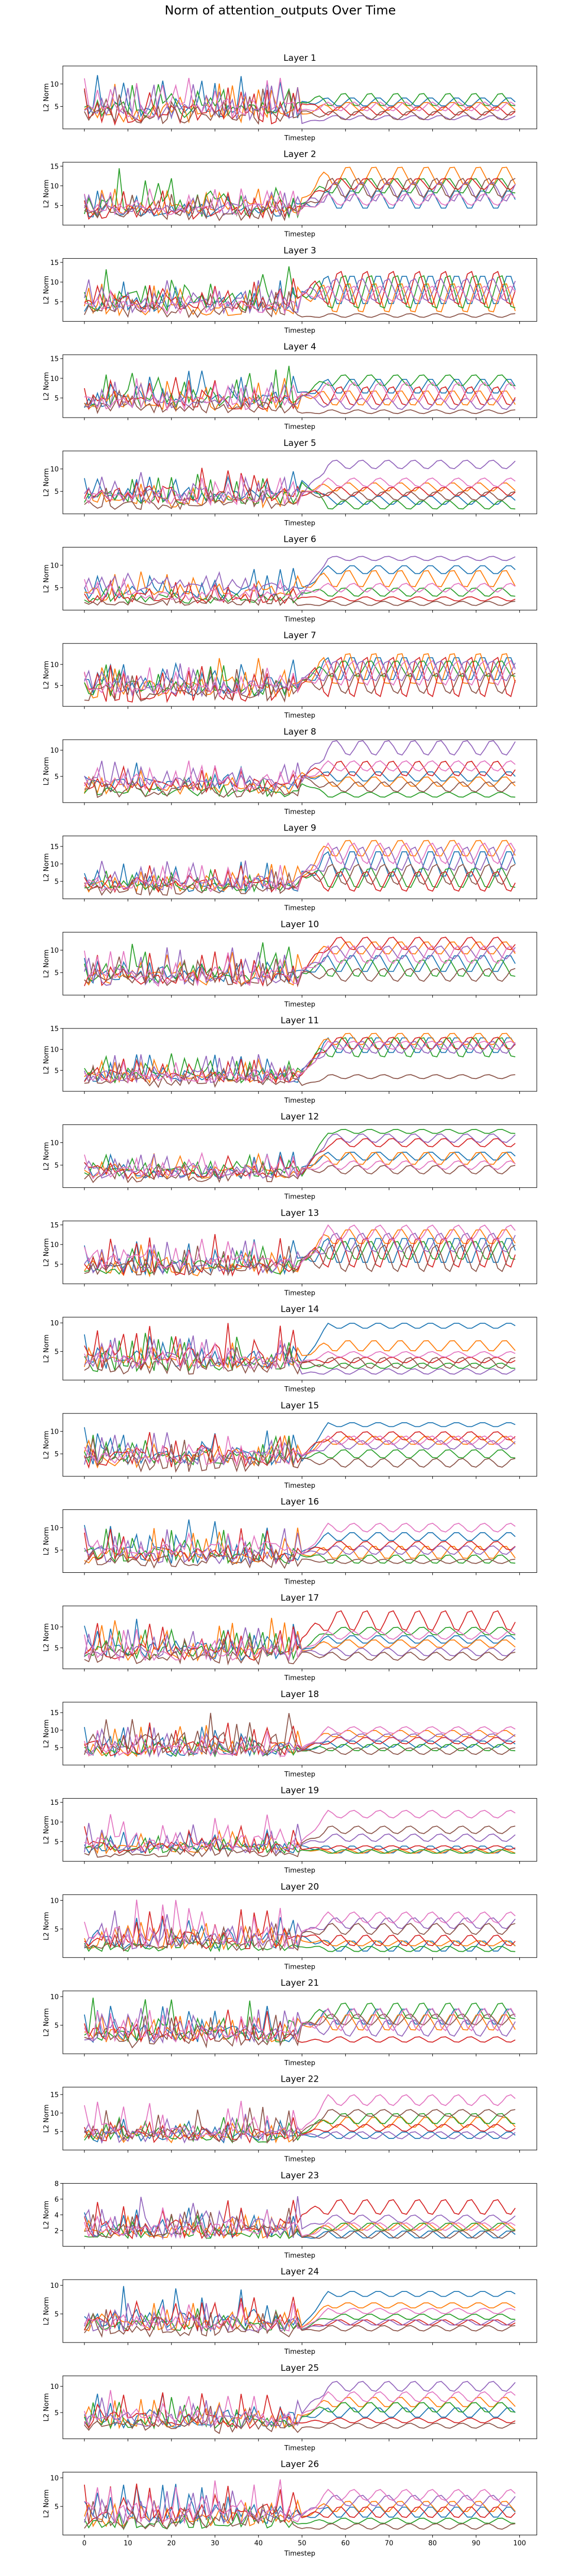 Image resolution: width=561 pixels, height=2576 pixels. I want to click on panel-title: Layer 21, so click(300, 1983).